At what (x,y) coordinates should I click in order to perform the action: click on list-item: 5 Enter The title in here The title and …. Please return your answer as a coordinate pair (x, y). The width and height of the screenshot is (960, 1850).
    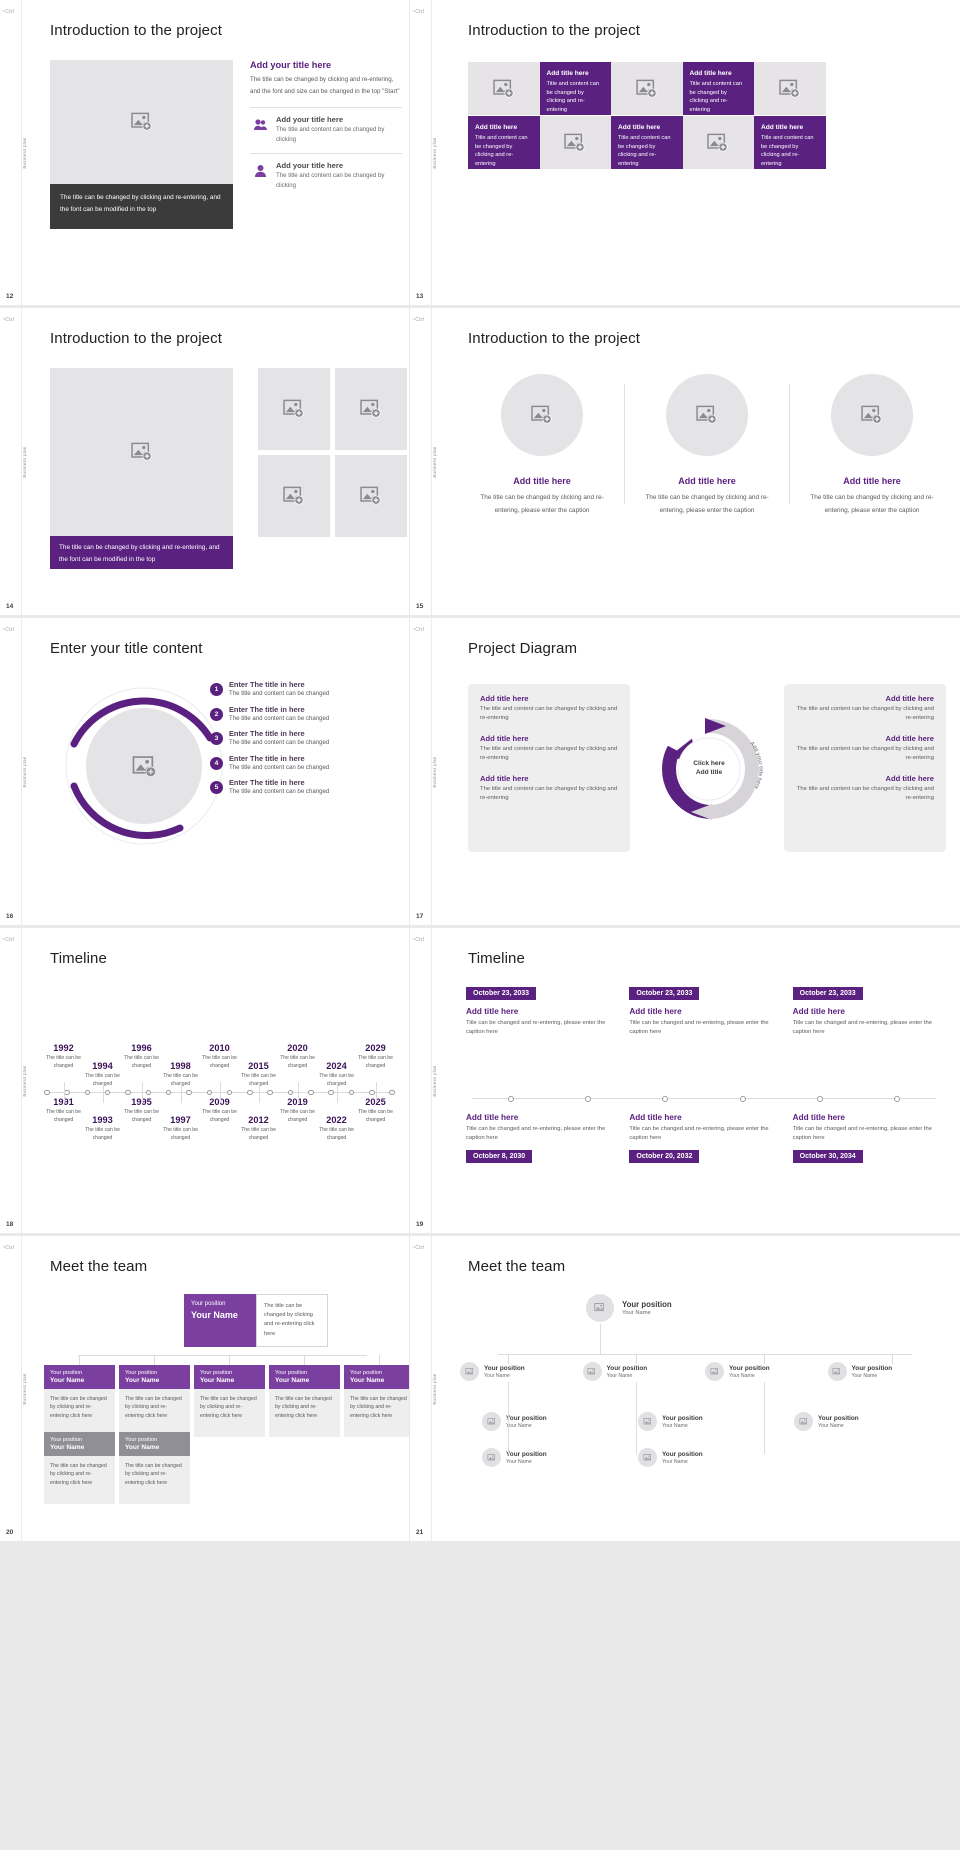
    Looking at the image, I should click on (307, 786).